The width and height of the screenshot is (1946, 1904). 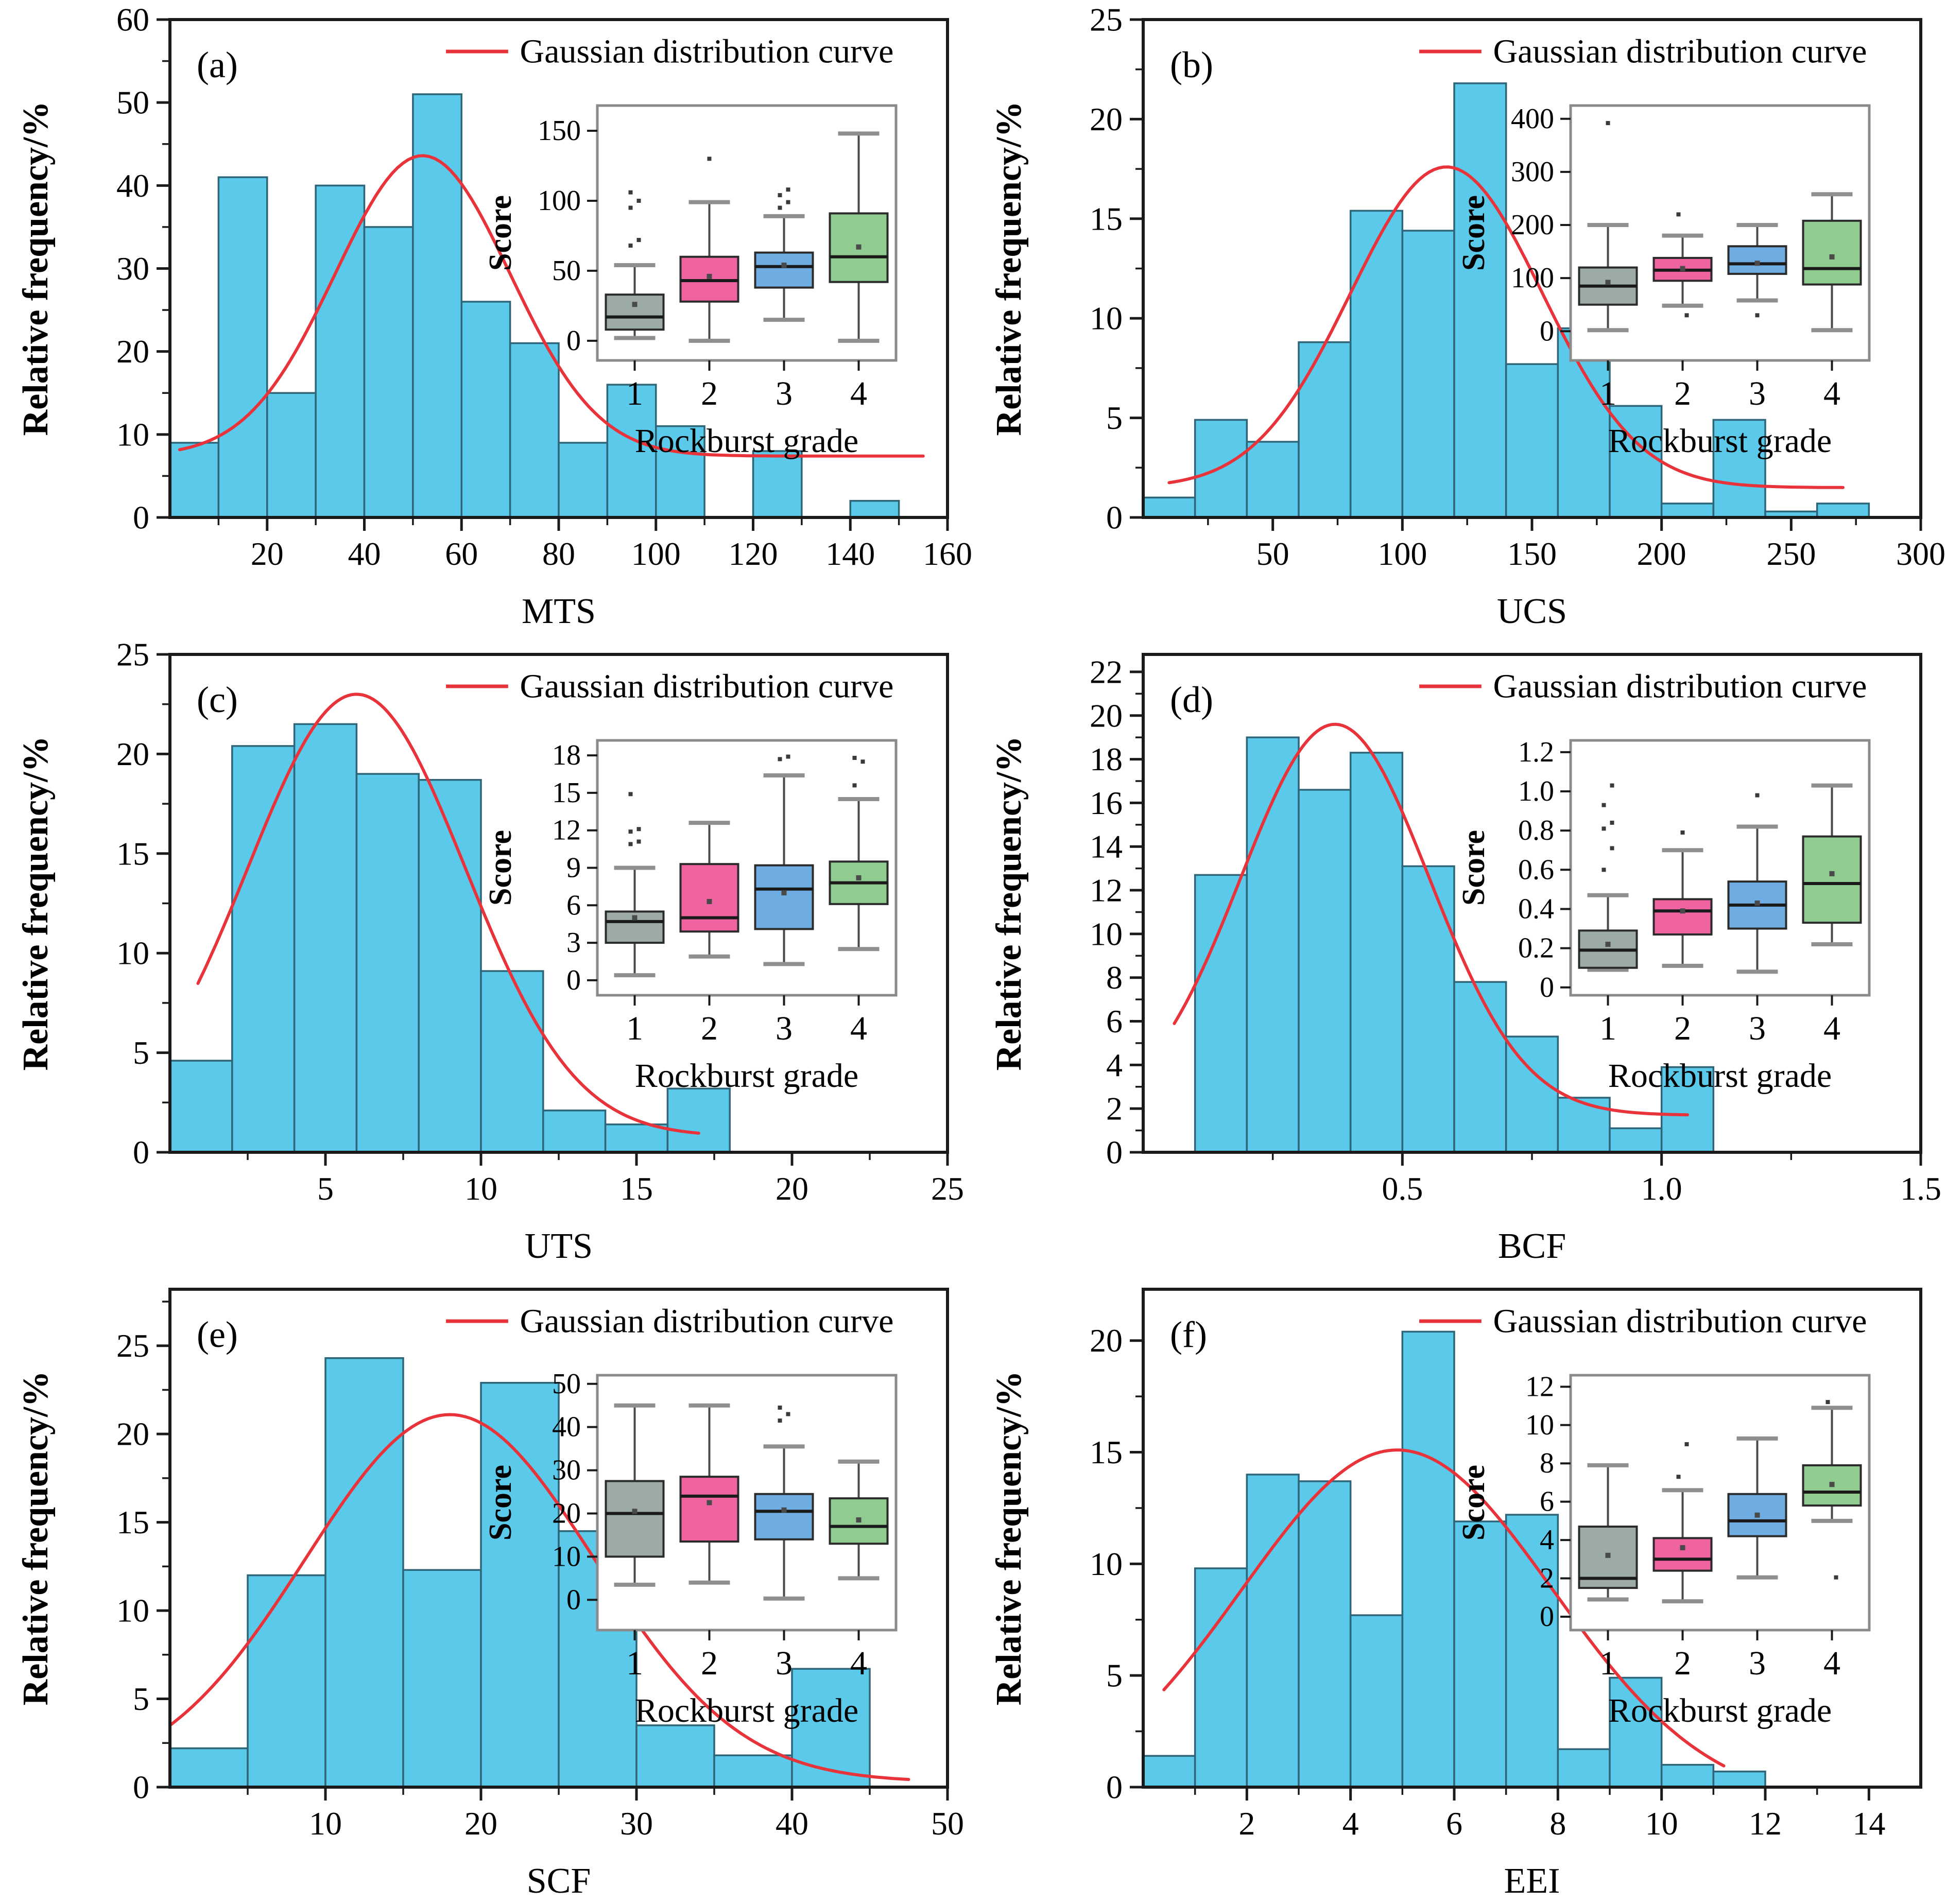 What do you see at coordinates (709, 1663) in the screenshot?
I see `inset-x-tick-label: 2` at bounding box center [709, 1663].